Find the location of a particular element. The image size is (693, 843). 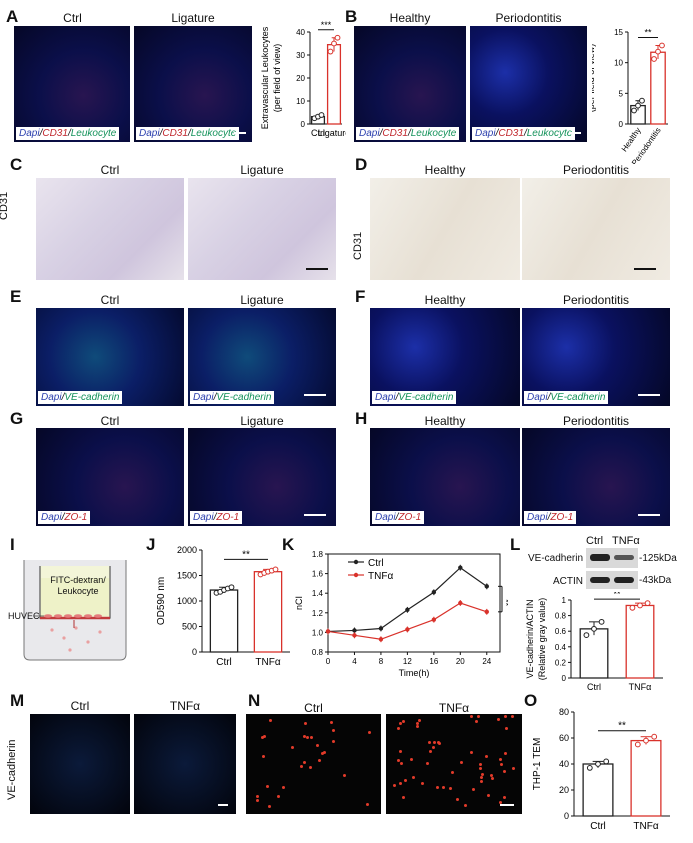

panel-e-legend-2: Dapi/VE-cadherin is located at coordinates (232, 397).